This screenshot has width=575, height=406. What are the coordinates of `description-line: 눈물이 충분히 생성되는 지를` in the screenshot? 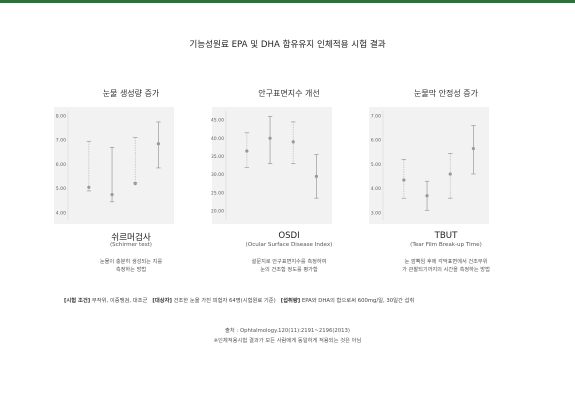 It's located at (131, 262).